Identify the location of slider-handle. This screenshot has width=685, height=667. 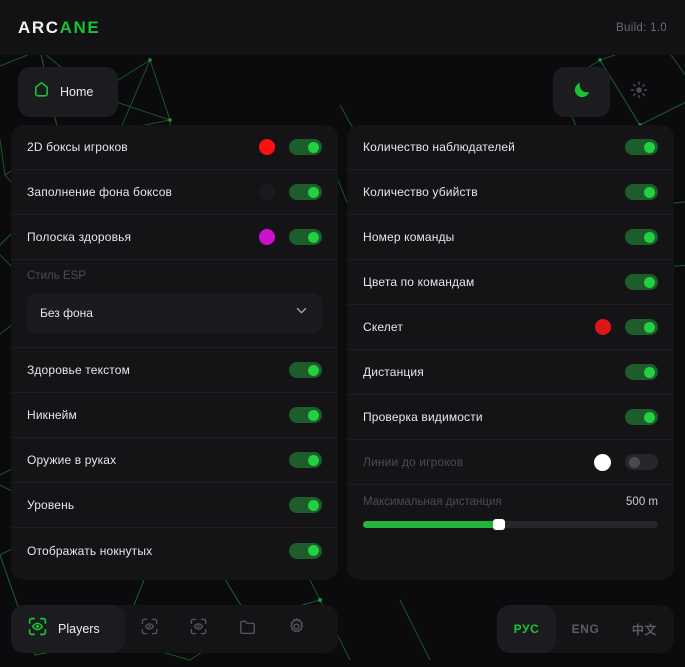
(498, 524).